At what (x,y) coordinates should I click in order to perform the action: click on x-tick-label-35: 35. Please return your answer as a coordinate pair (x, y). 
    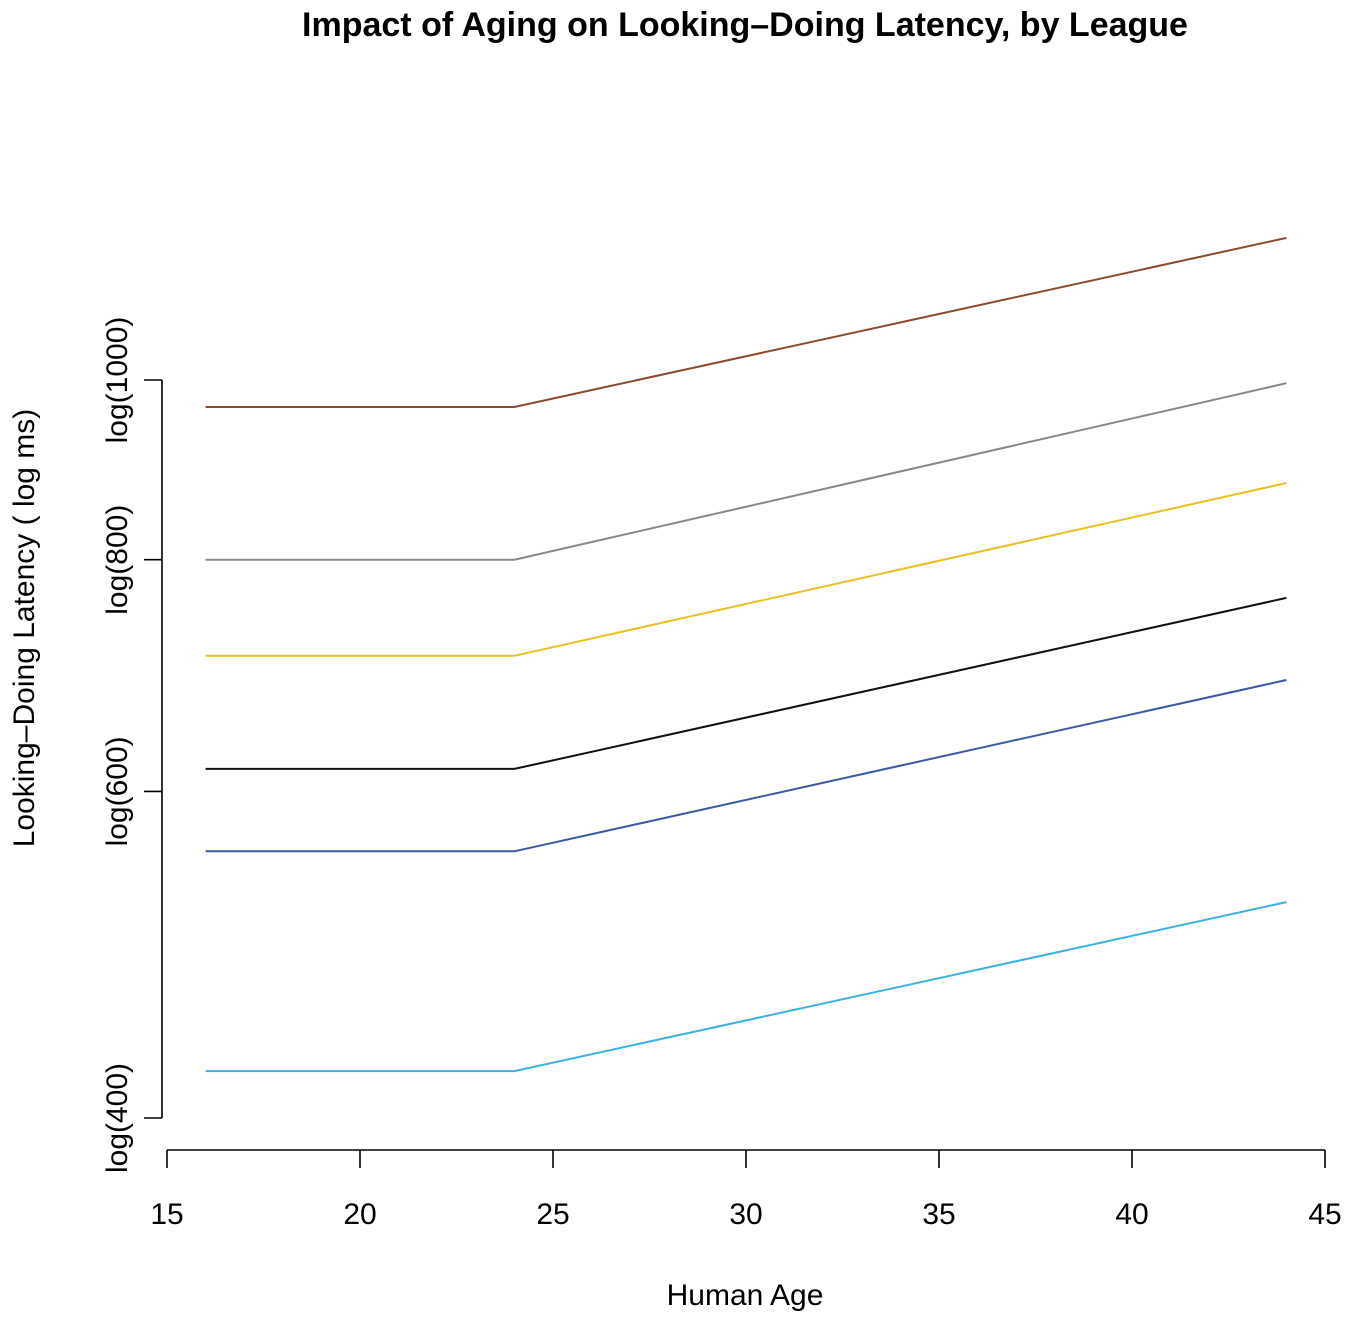
    Looking at the image, I should click on (938, 1214).